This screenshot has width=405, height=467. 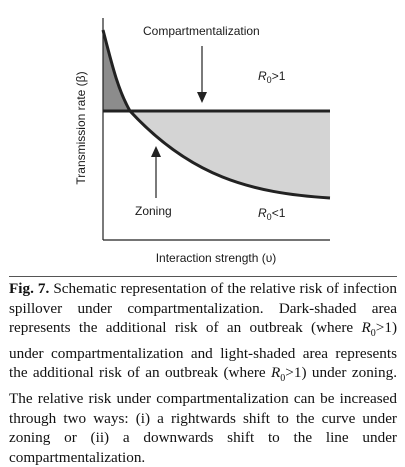 What do you see at coordinates (366, 328) in the screenshot?
I see `caption-r0-1: R` at bounding box center [366, 328].